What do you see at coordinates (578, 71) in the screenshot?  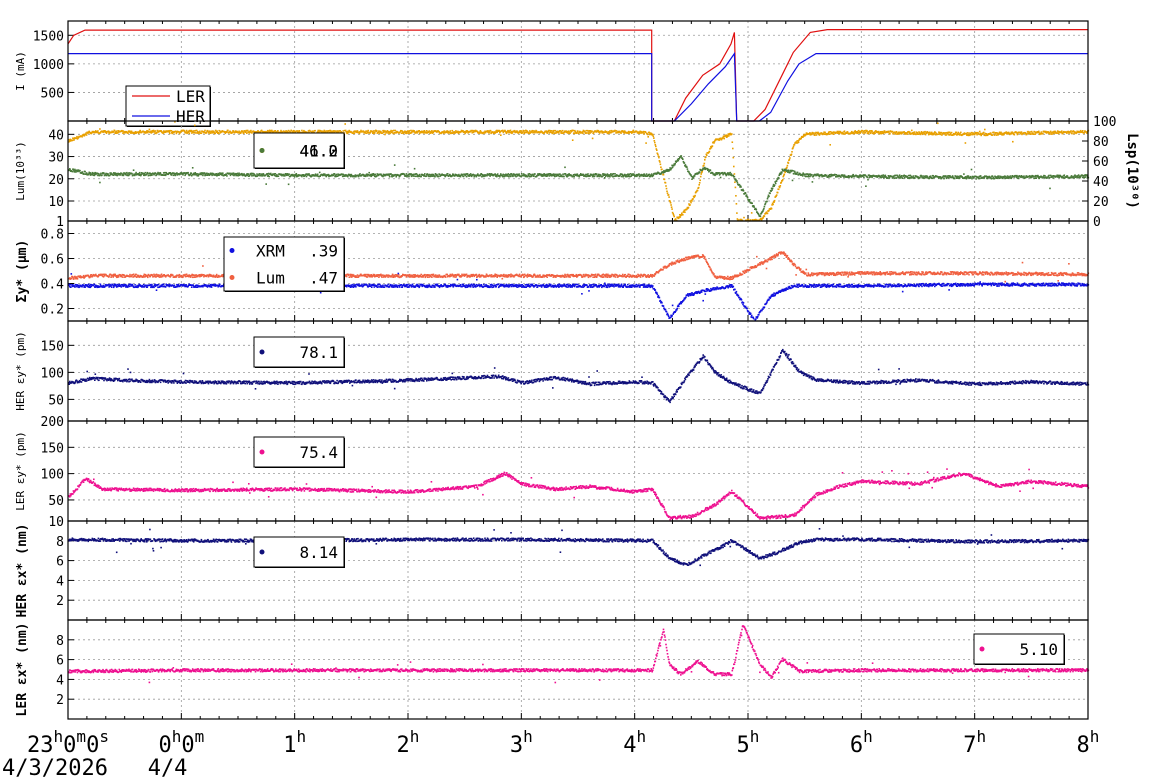 I see `panel-frame` at bounding box center [578, 71].